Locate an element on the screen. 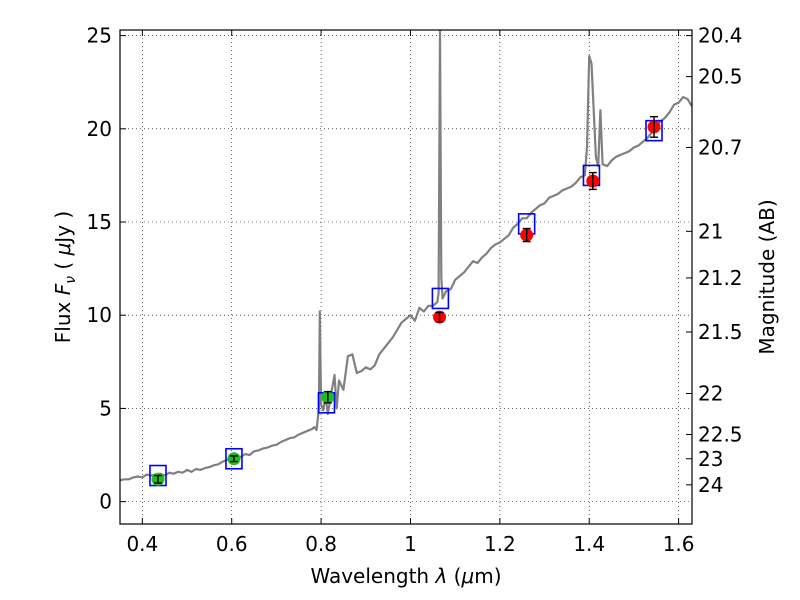 The width and height of the screenshot is (800, 600). y-tick-label: 20 is located at coordinates (99, 129).